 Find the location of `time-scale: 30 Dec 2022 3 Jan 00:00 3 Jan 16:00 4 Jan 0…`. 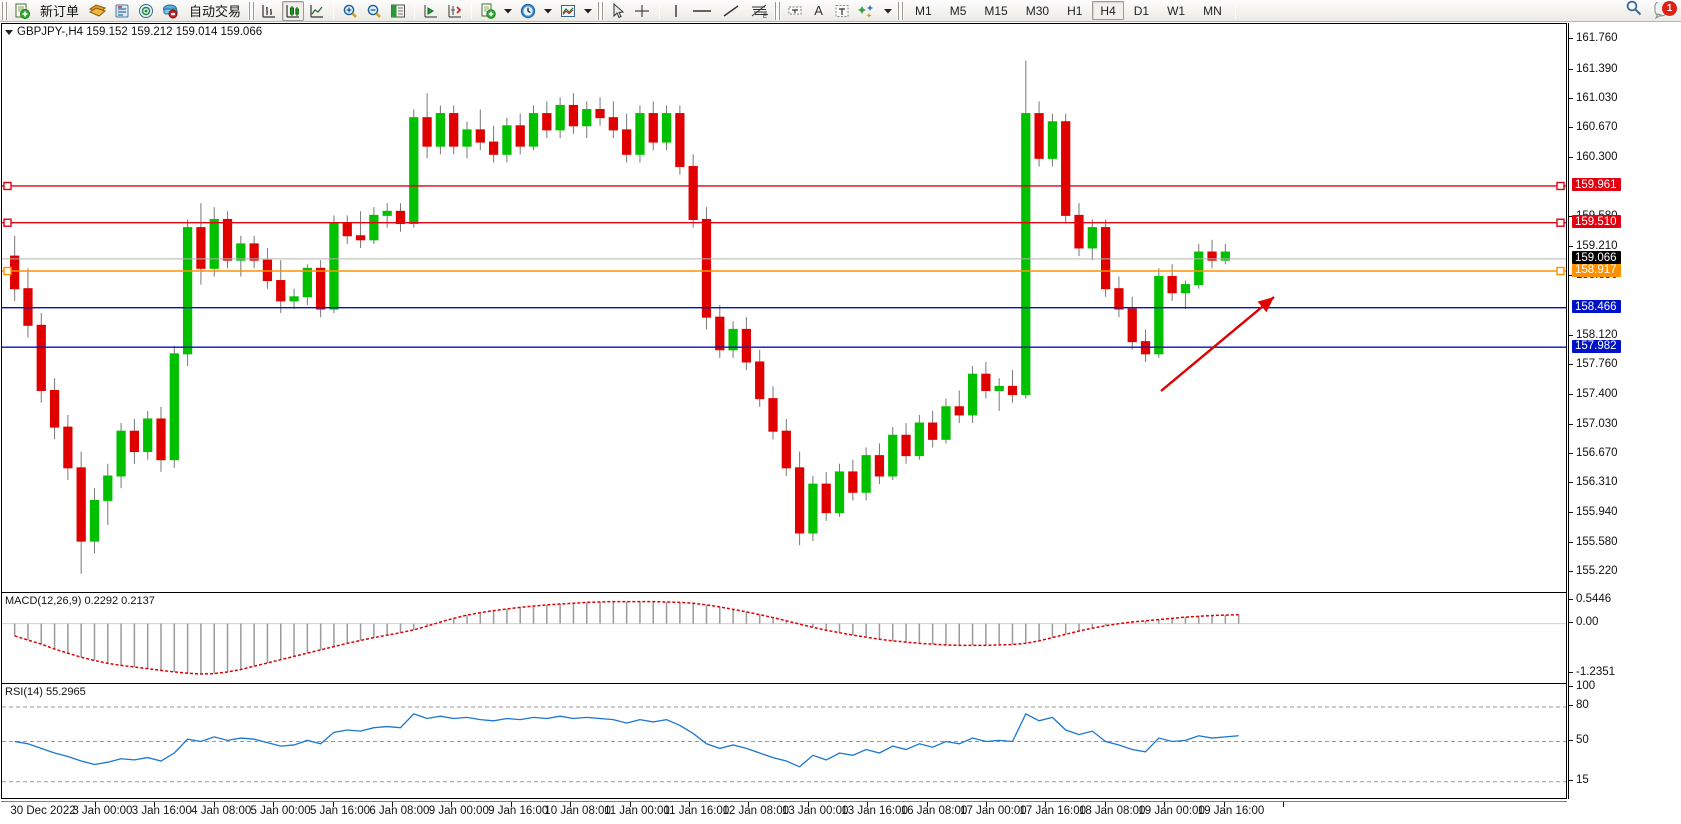

time-scale: 30 Dec 2022 3 Jan 00:00 3 Jan 16:00 4 Jan 0… is located at coordinates (784, 812).